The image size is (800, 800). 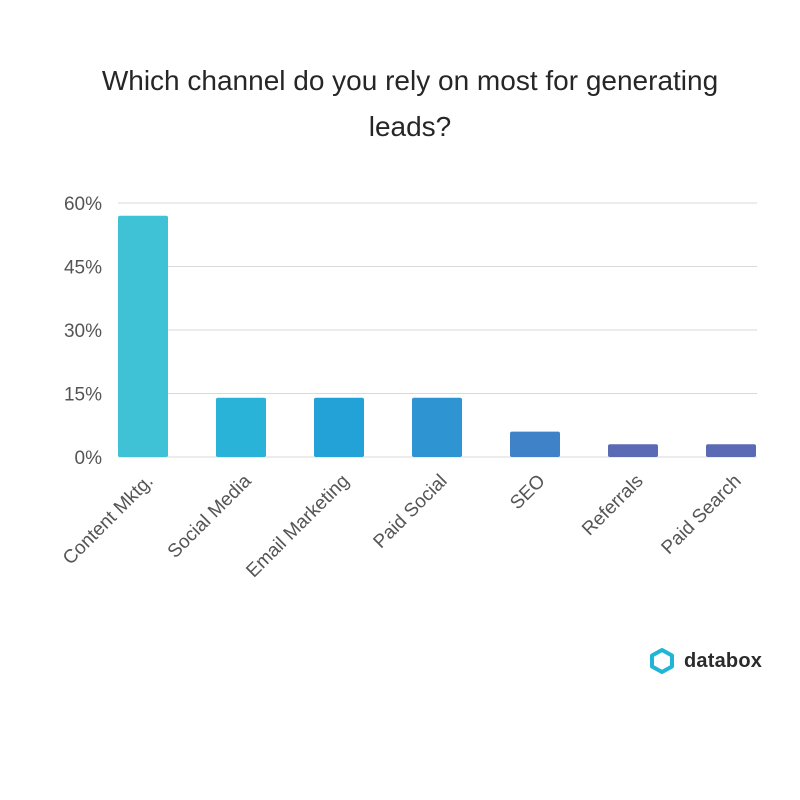 What do you see at coordinates (662, 661) in the screenshot?
I see `databox-logo-icon` at bounding box center [662, 661].